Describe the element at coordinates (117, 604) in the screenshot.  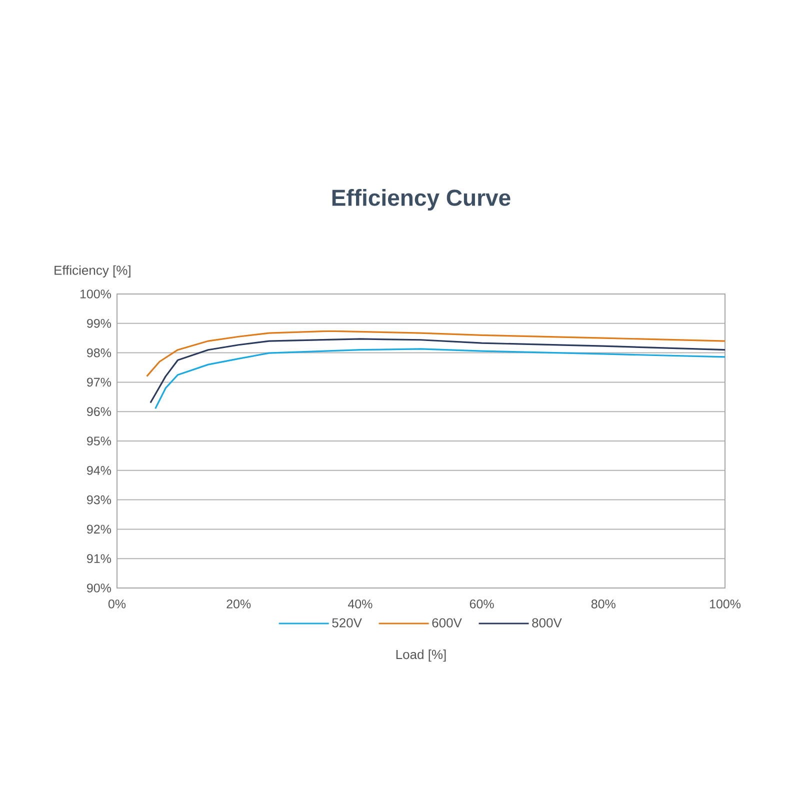
I see `x-tick-label: 0%` at that location.